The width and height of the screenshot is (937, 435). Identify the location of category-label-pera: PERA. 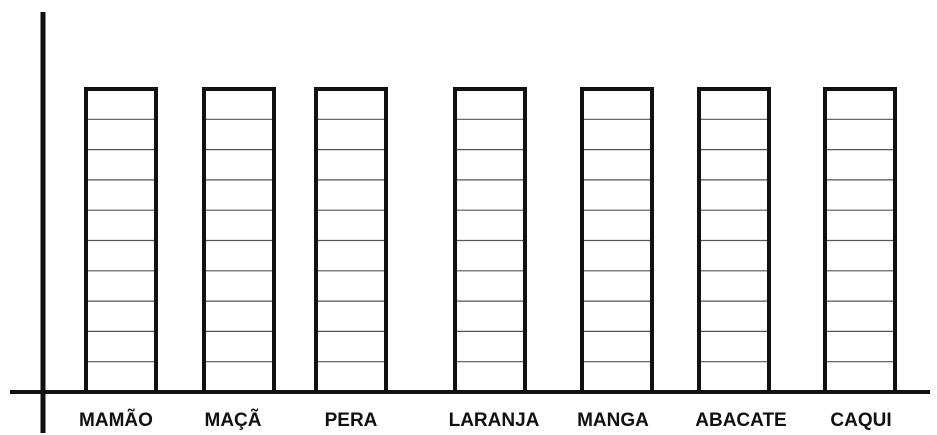
(351, 420).